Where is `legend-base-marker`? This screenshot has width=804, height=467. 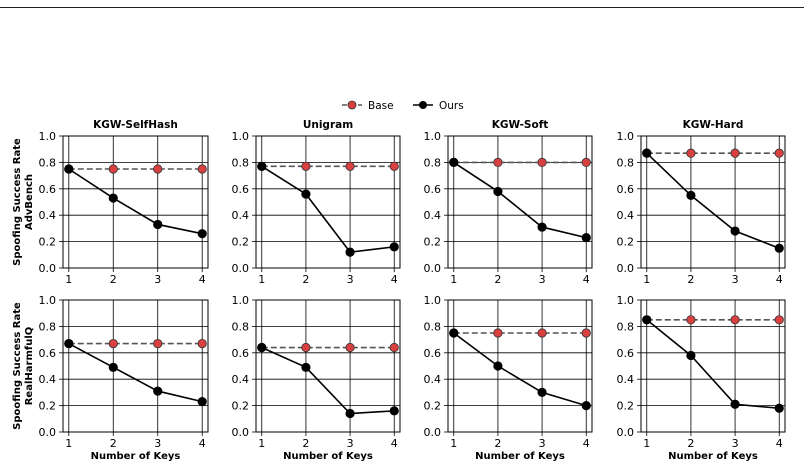
legend-base-marker is located at coordinates (352, 105).